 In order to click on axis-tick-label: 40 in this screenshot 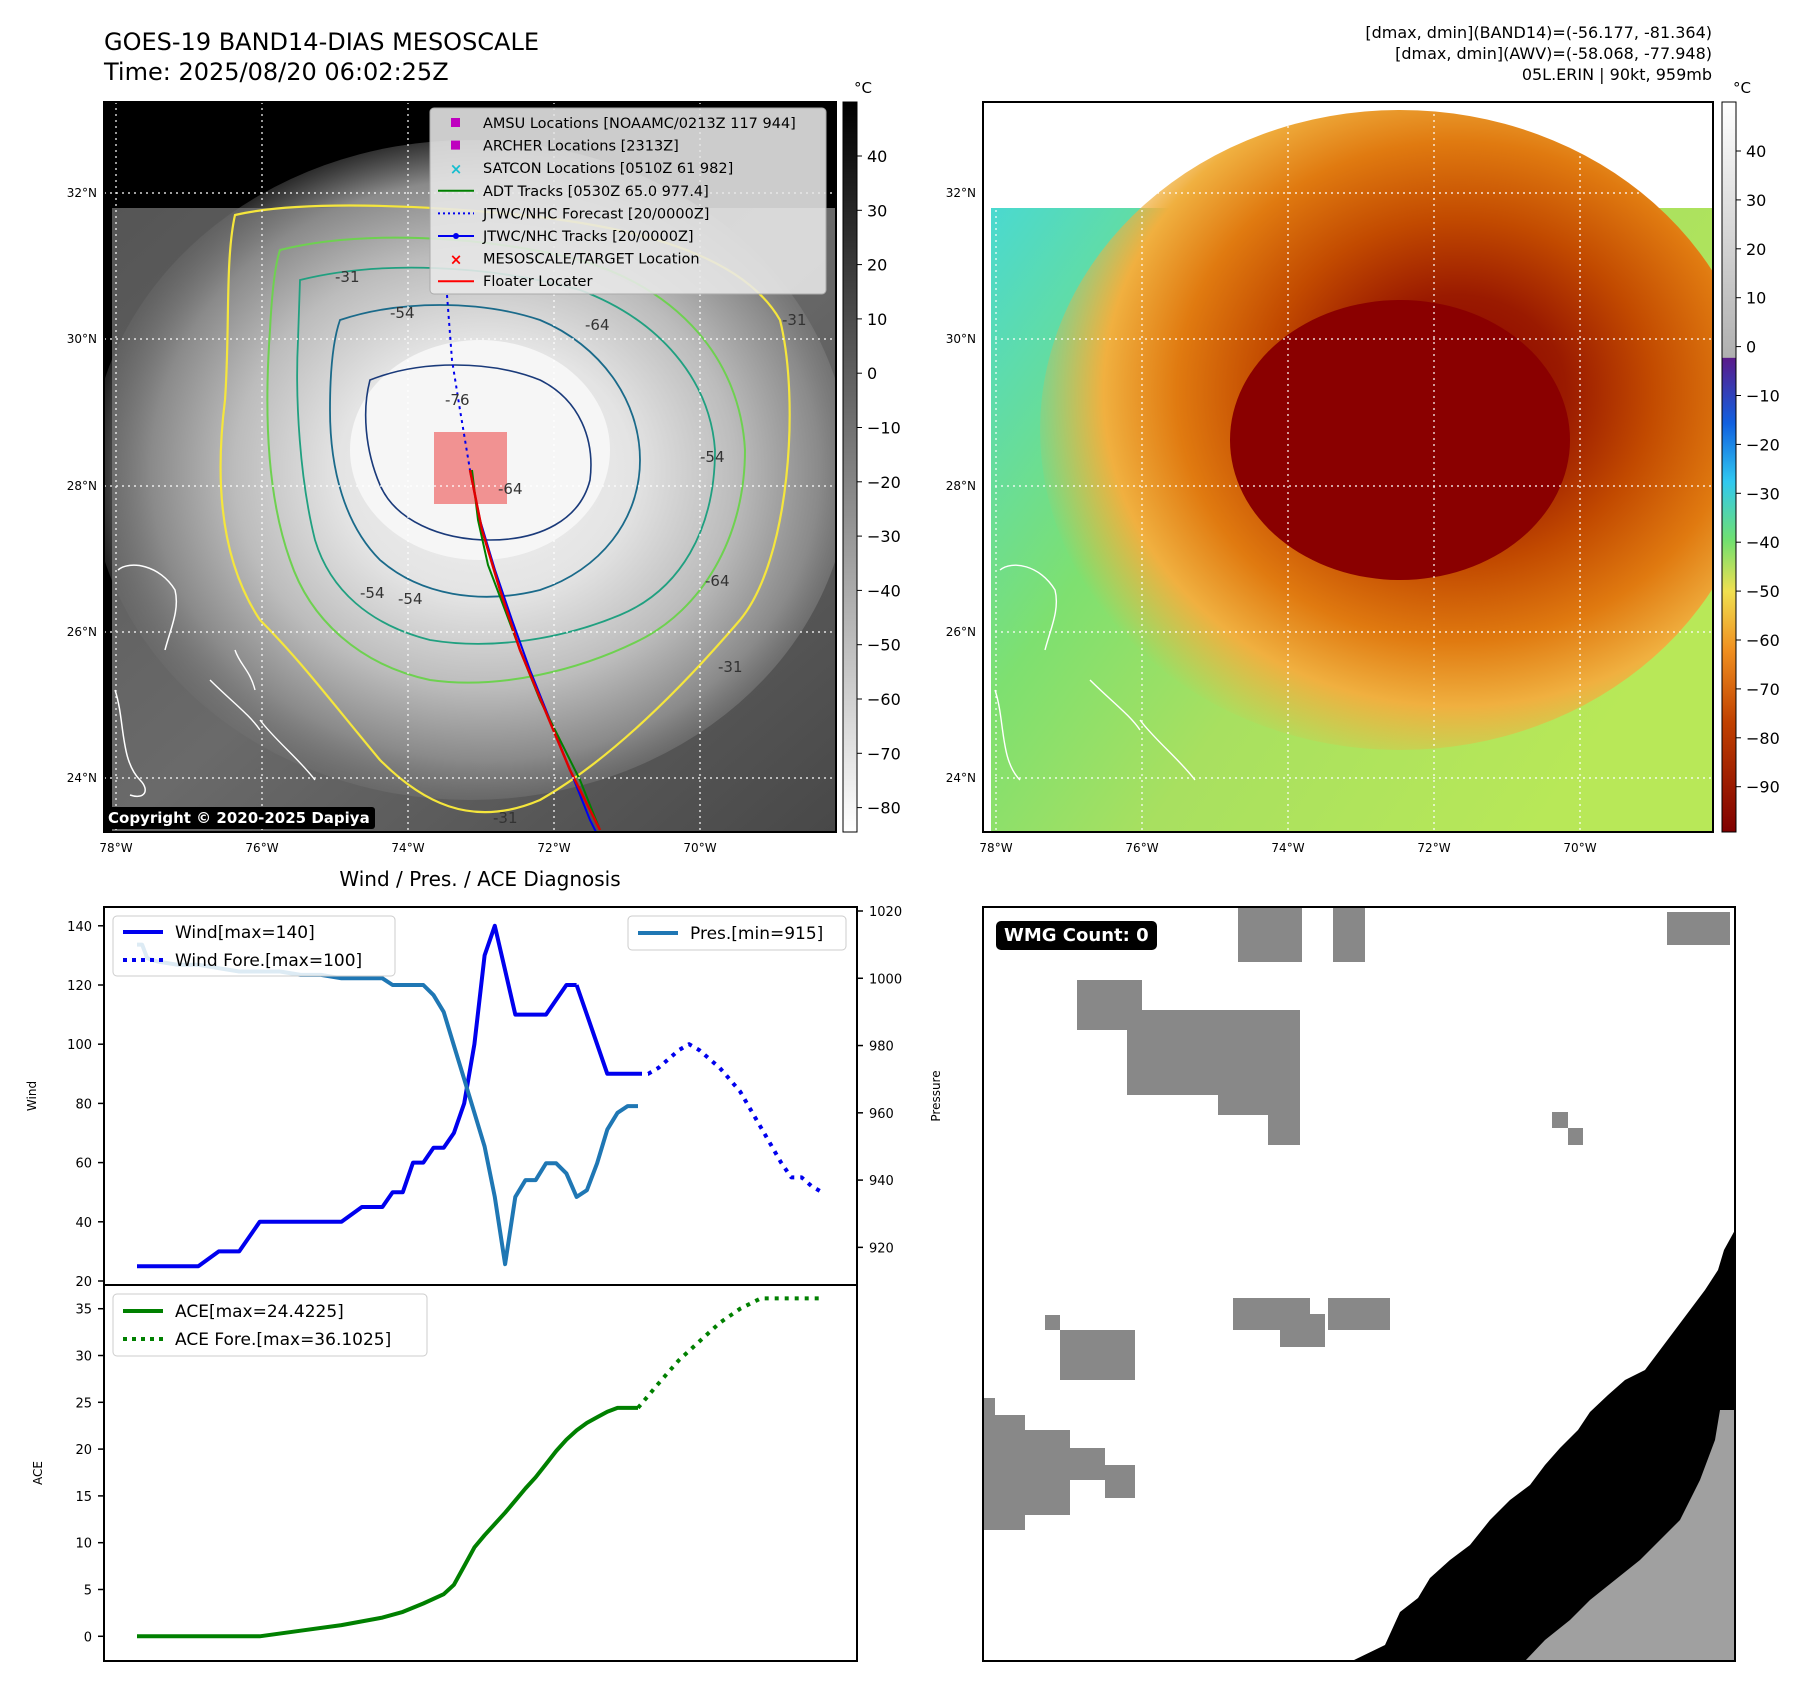, I will do `click(83, 1223)`.